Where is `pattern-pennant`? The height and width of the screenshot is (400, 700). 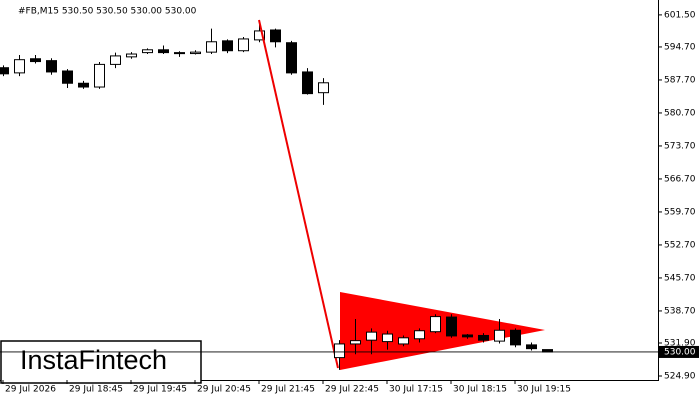 pattern-pennant is located at coordinates (442, 331).